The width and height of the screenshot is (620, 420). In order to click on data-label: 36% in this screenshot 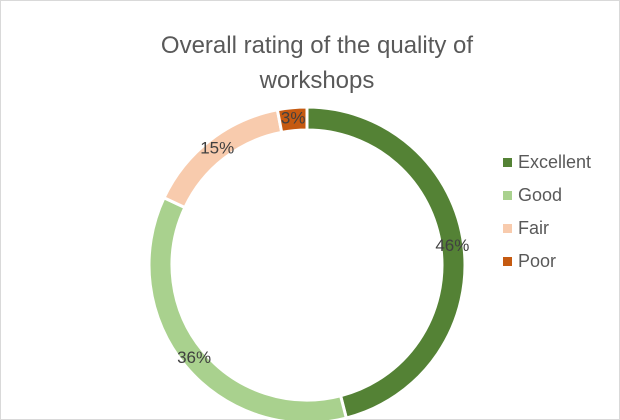, I will do `click(194, 357)`.